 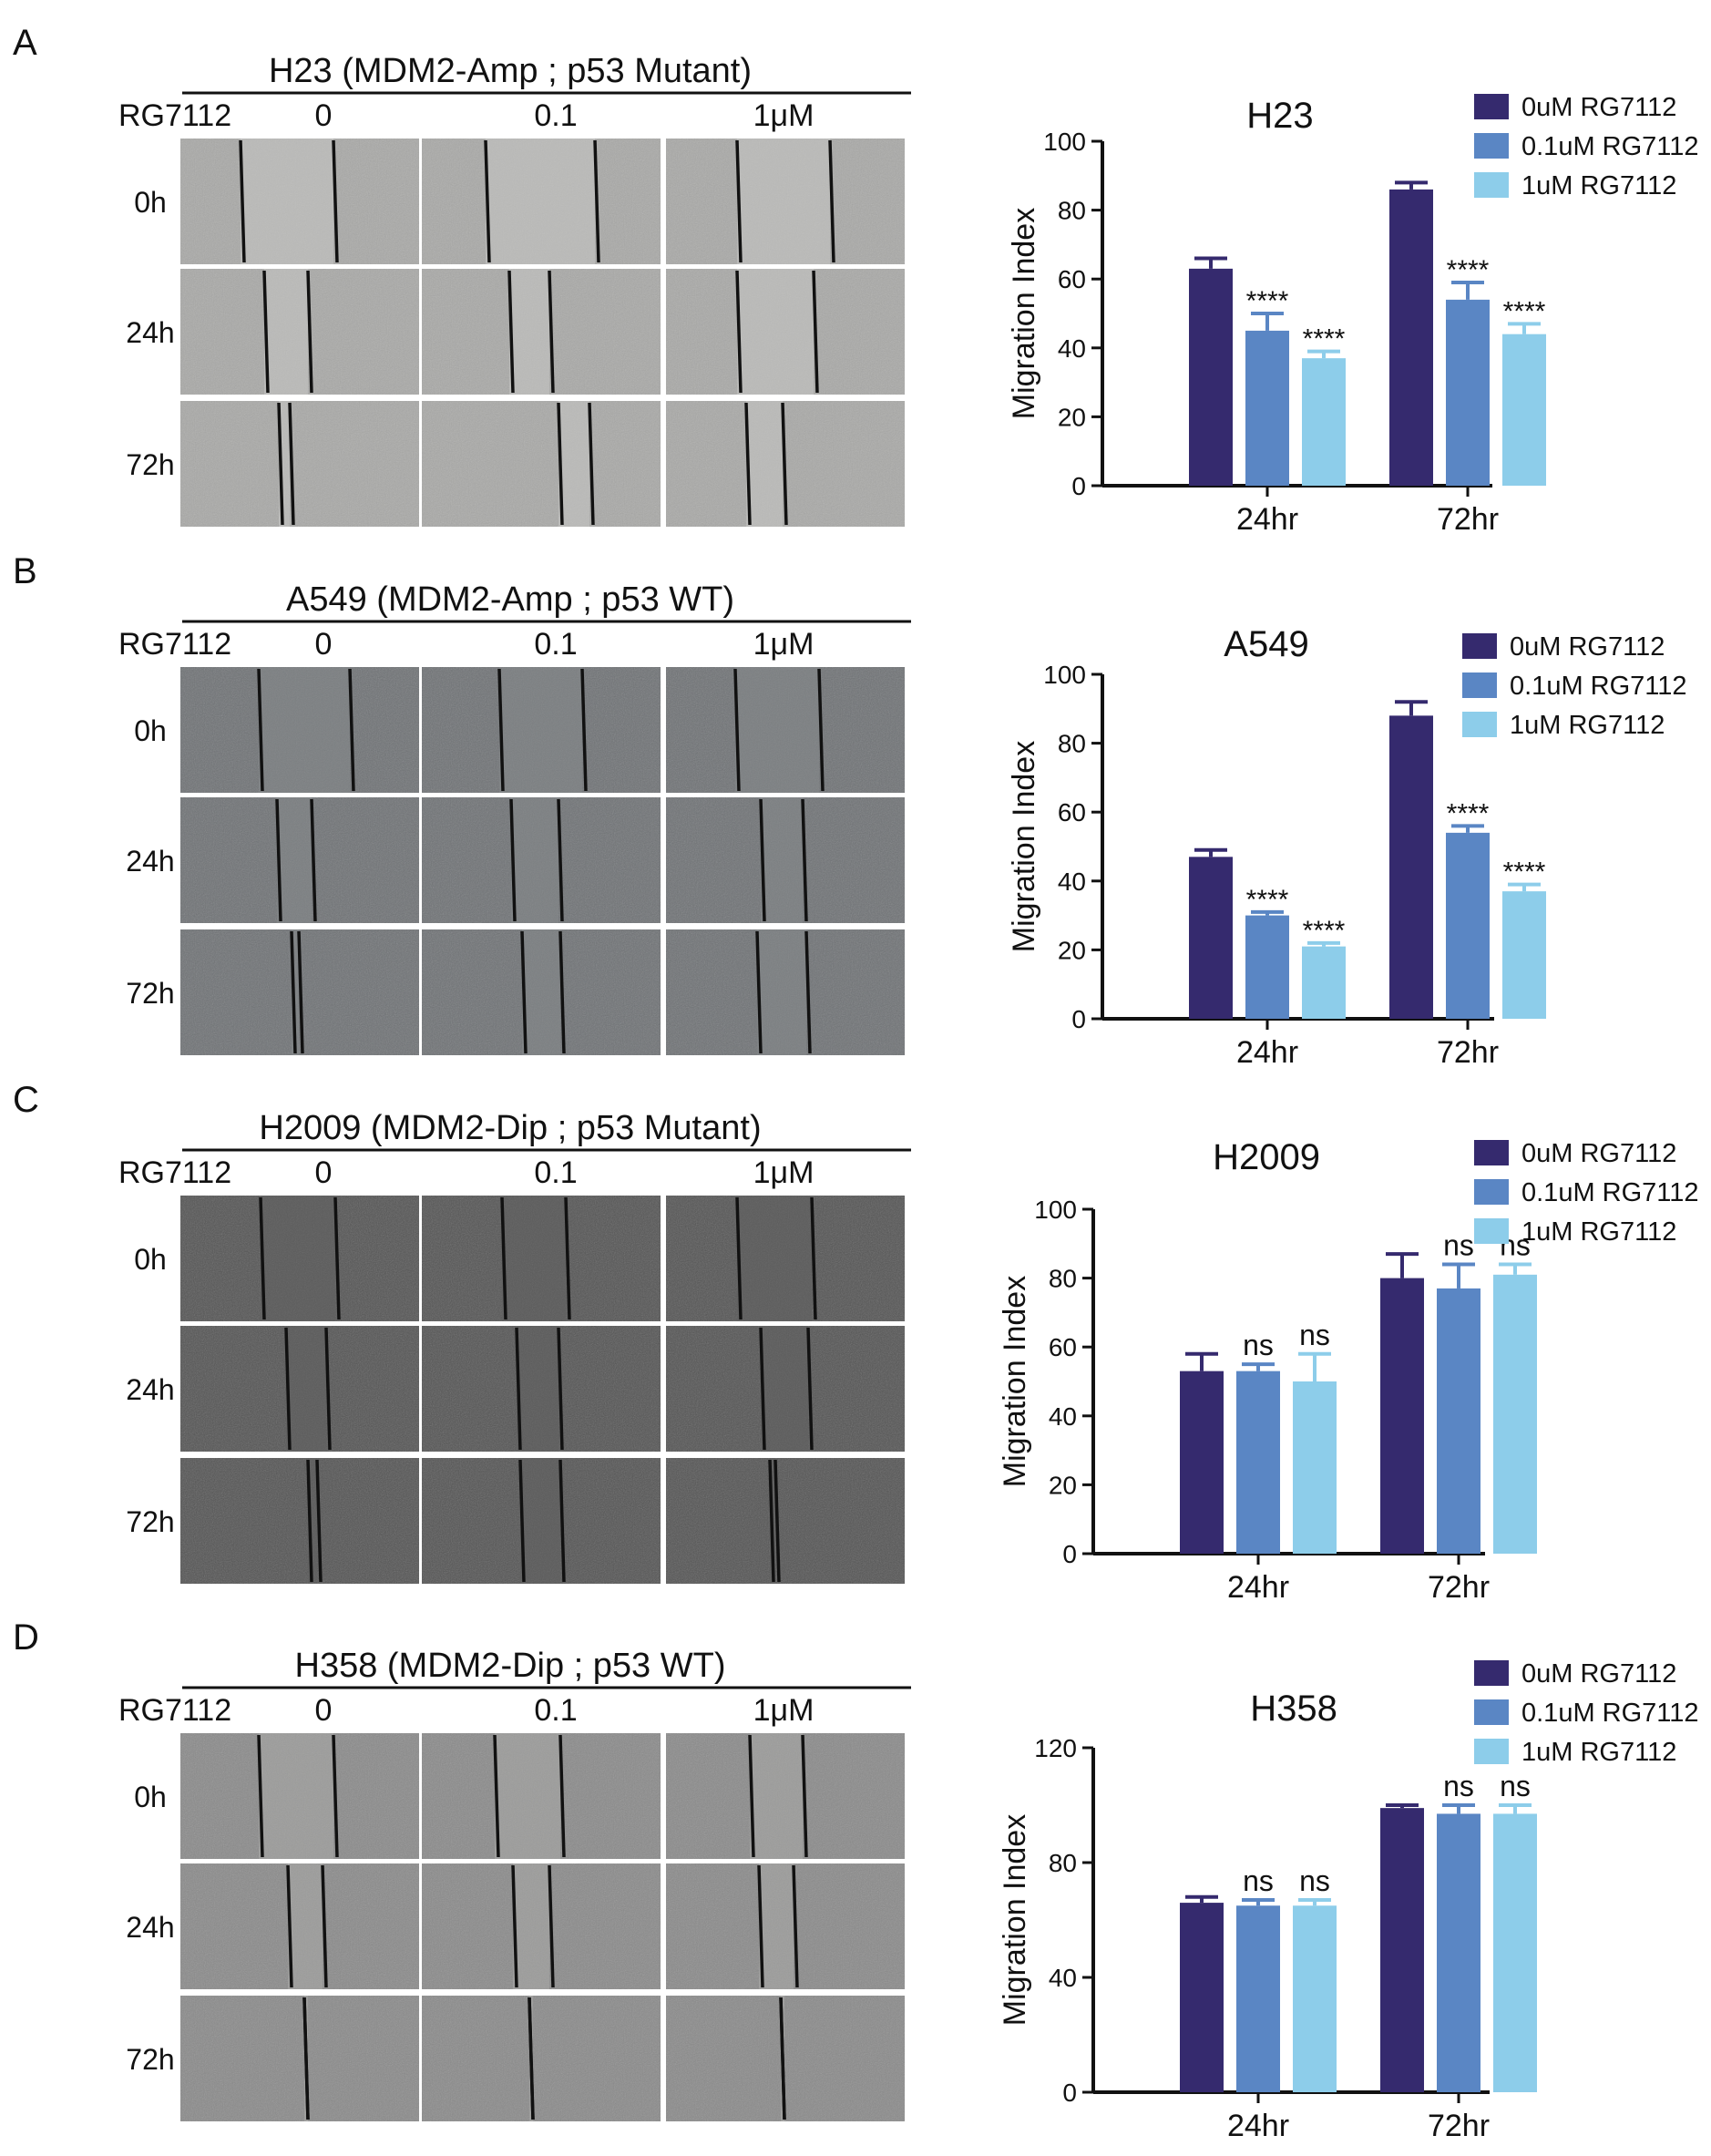 I want to click on y-tick-label: 0, so click(x=1078, y=486).